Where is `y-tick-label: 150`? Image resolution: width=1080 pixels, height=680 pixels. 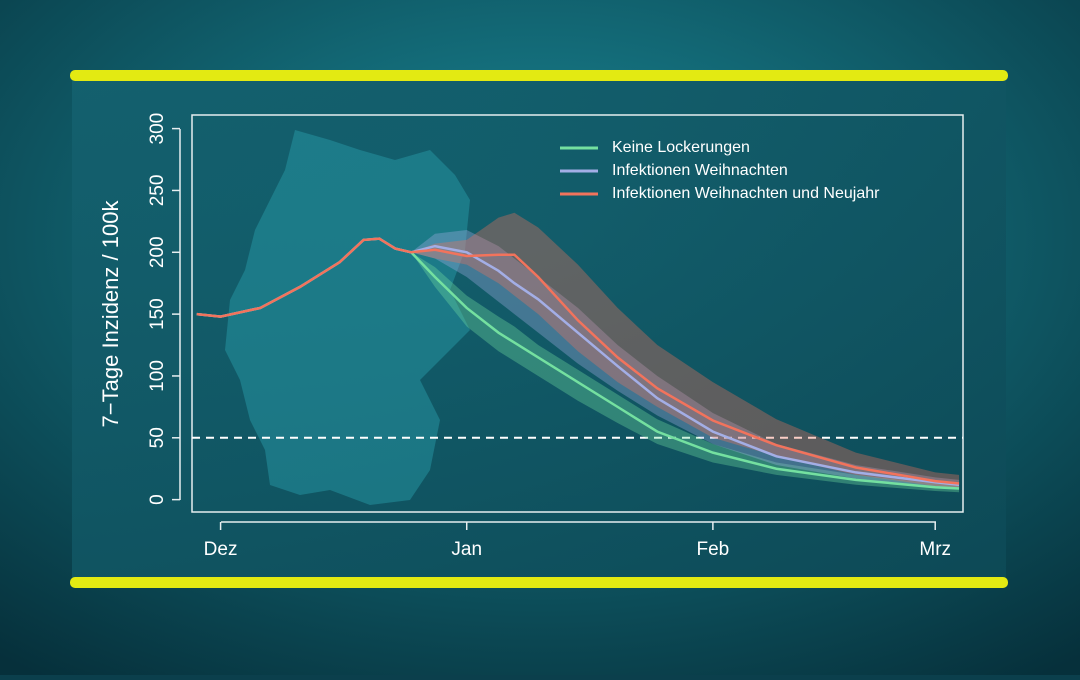
y-tick-label: 150 is located at coordinates (157, 314).